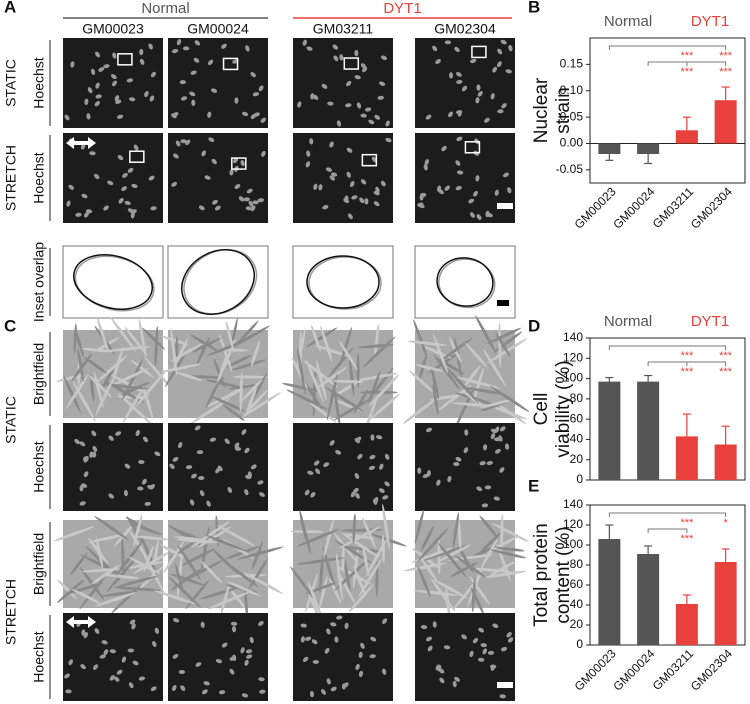  Describe the element at coordinates (710, 21) in the screenshot. I see `group-label: DYT1` at that location.